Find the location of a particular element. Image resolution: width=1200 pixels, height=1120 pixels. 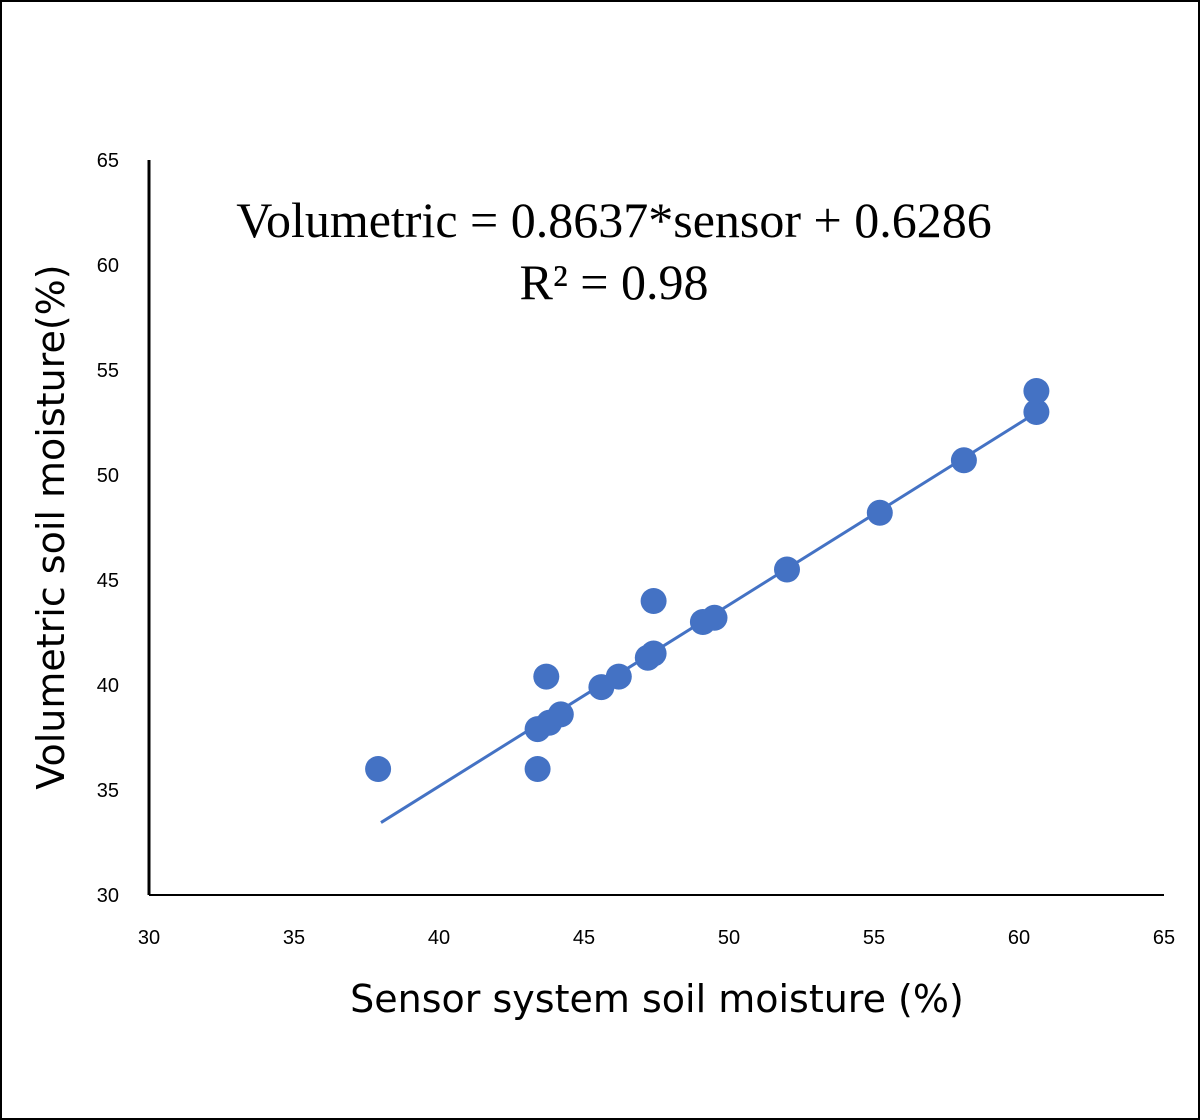

r-squared-label: R² = 0.98 is located at coordinates (613, 282).